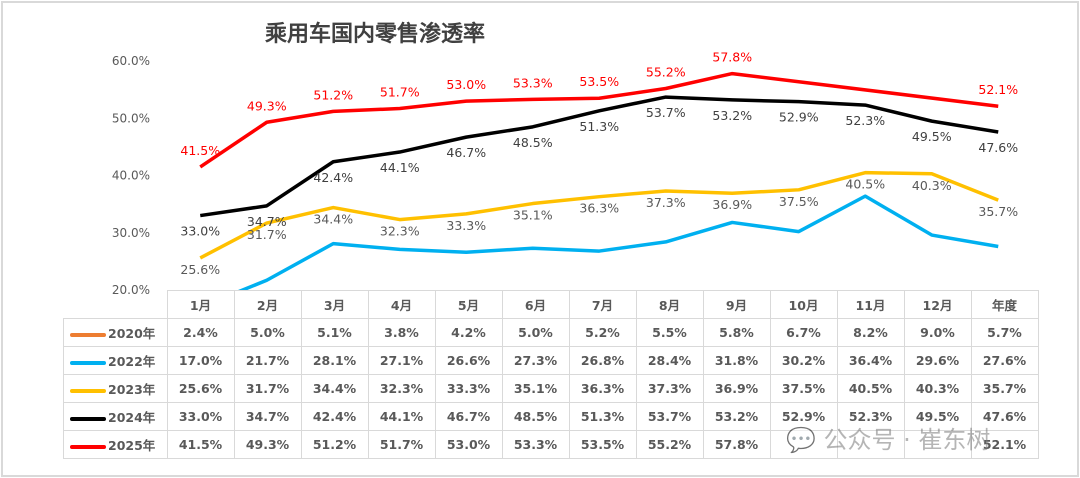 The width and height of the screenshot is (1080, 478). Describe the element at coordinates (200, 231) in the screenshot. I see `data-label: 33.0%` at that location.